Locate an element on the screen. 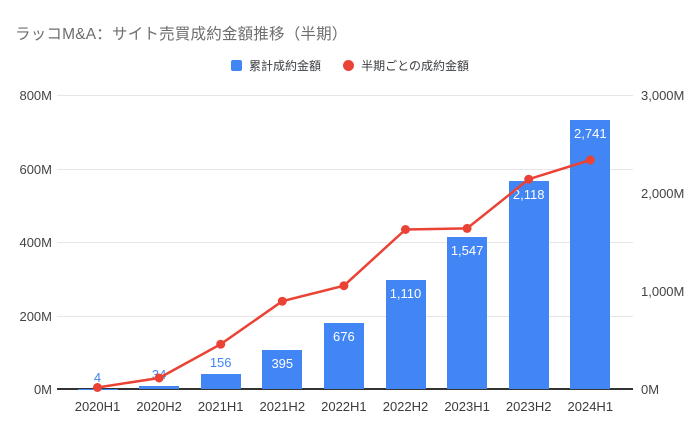 Image resolution: width=700 pixels, height=433 pixels. bar-value-label: 2,741 is located at coordinates (590, 134).